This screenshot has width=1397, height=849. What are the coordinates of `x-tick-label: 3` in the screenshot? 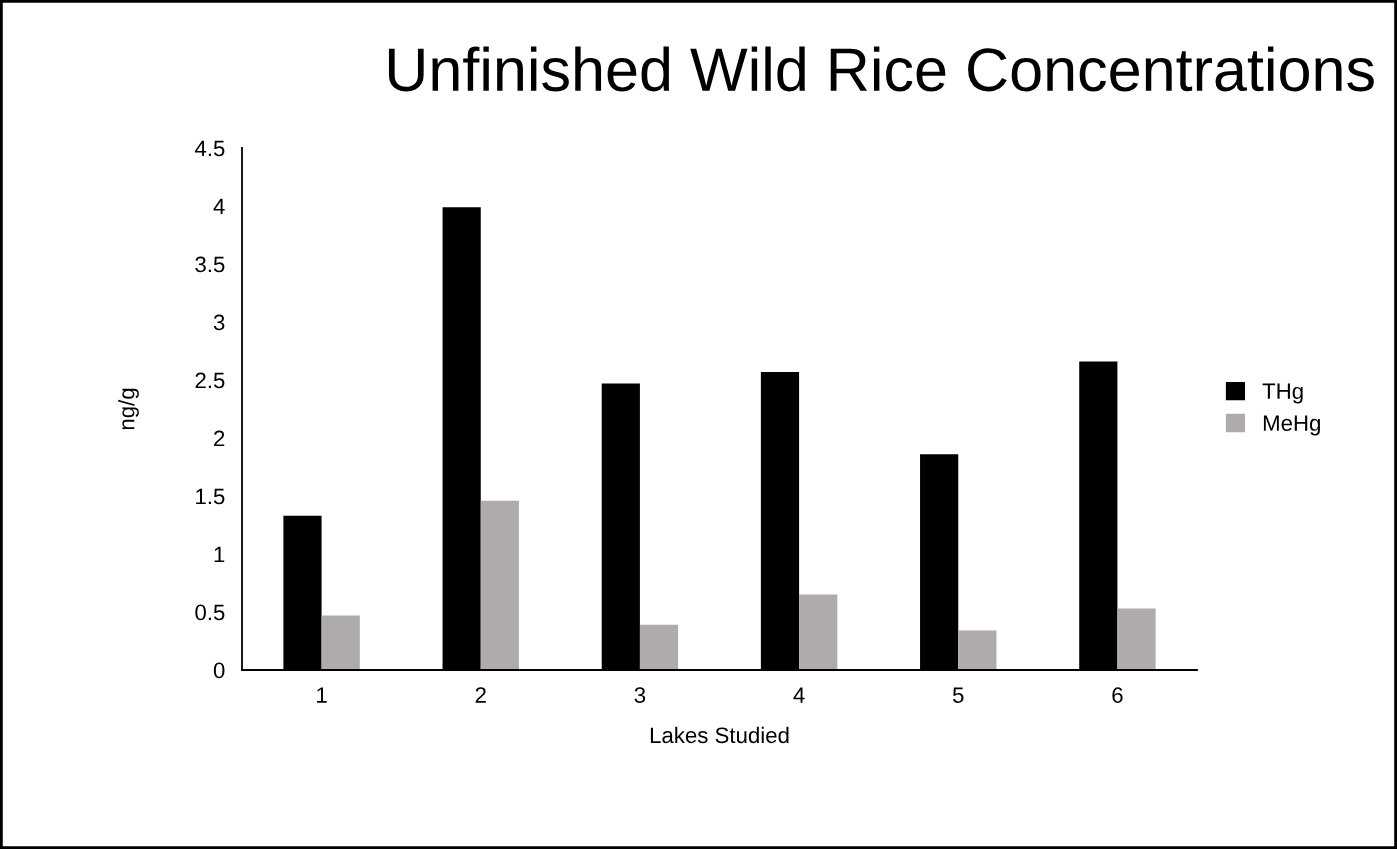 It's located at (640, 695).